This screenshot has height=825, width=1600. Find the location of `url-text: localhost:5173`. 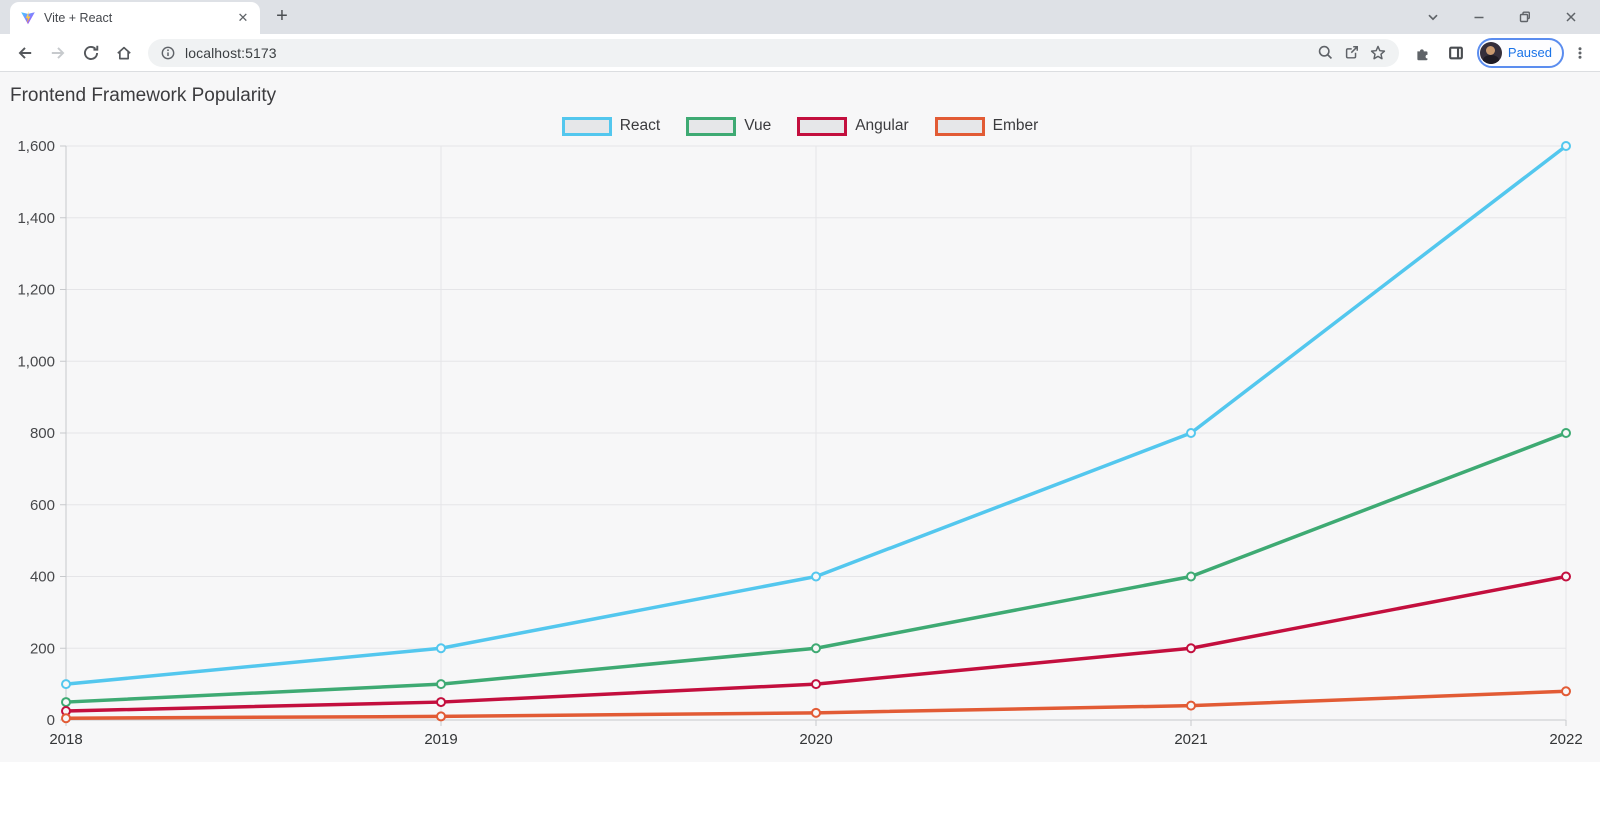

url-text: localhost:5173 is located at coordinates (231, 52).